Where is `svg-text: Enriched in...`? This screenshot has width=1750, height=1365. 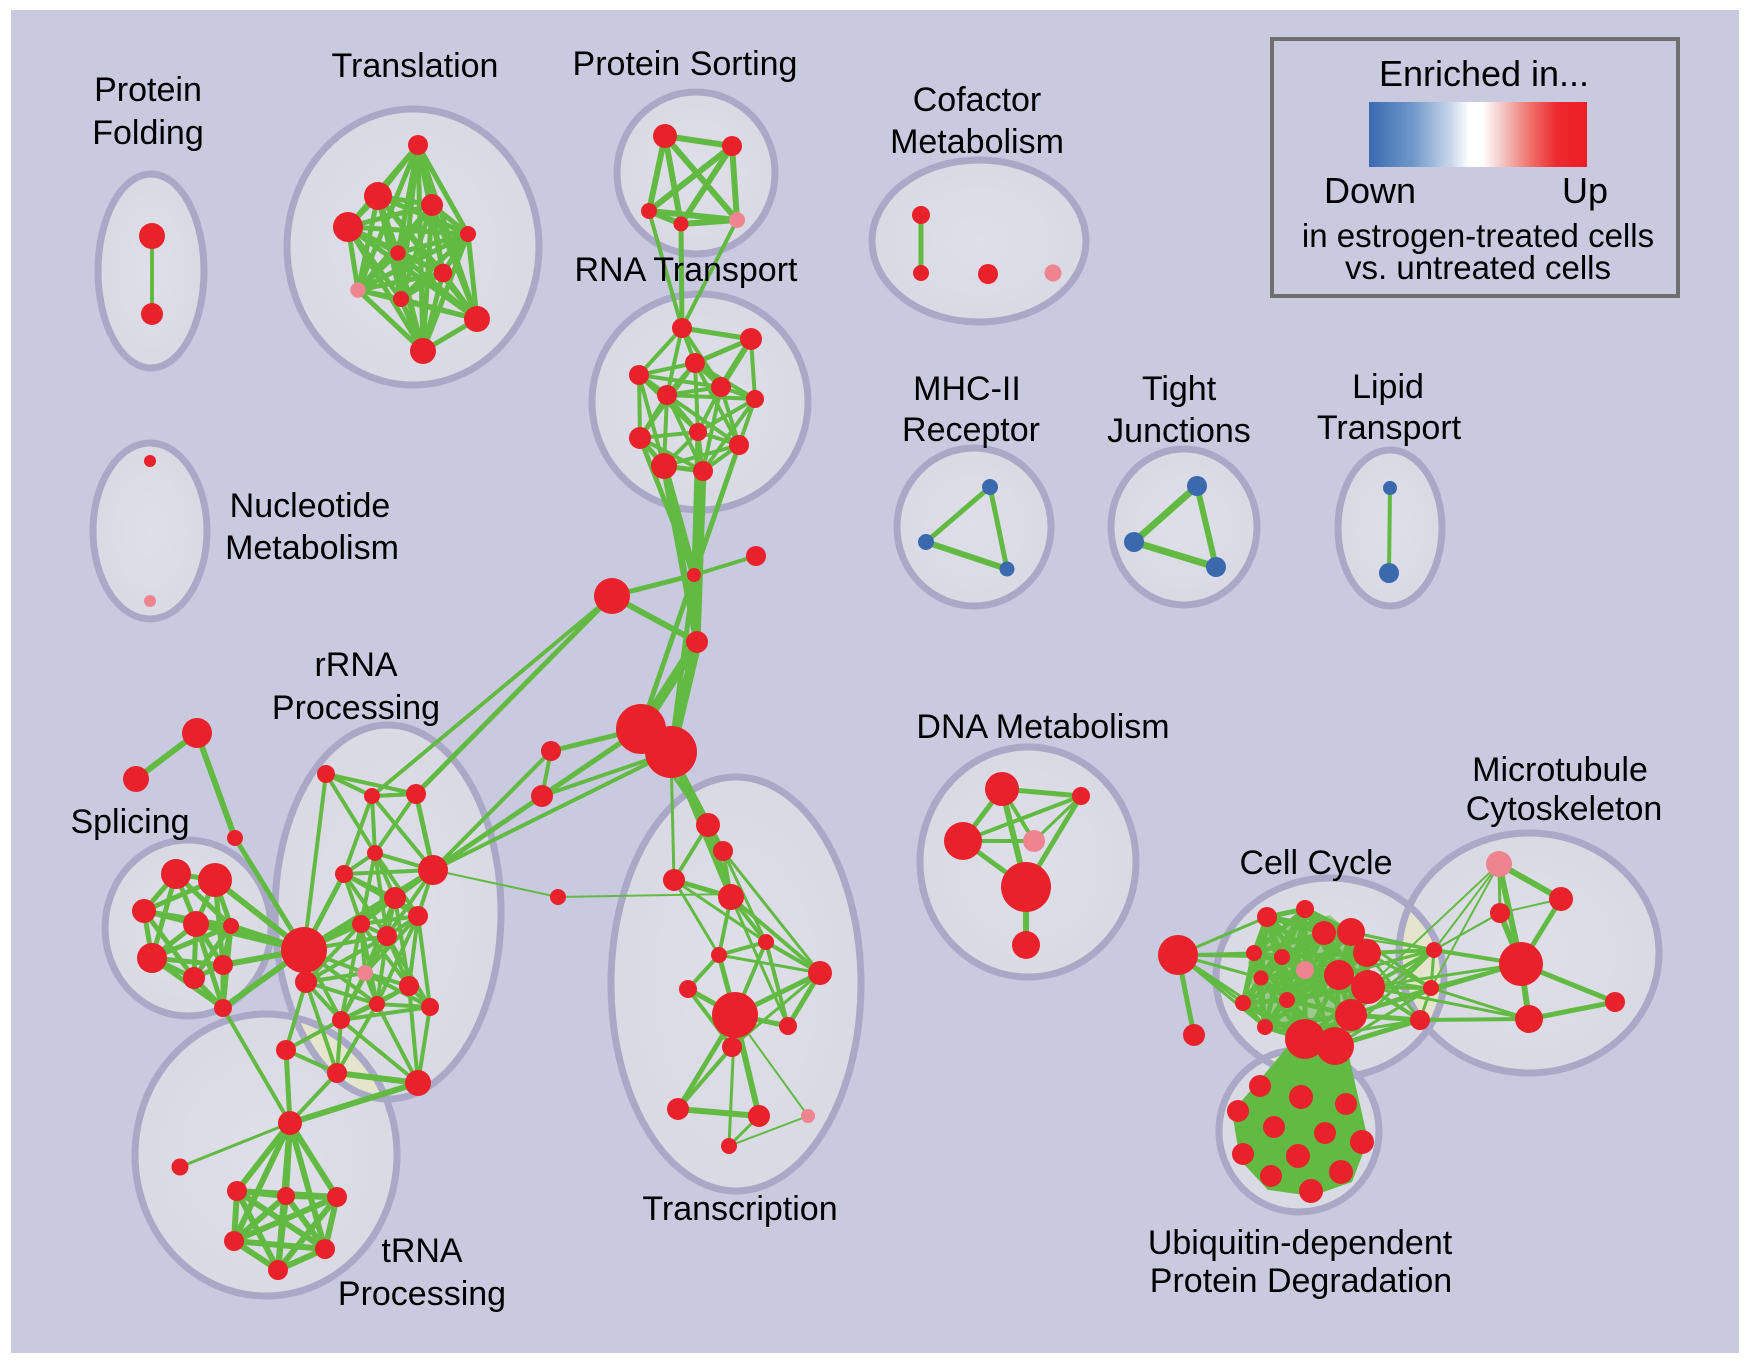 svg-text: Enriched in... is located at coordinates (1484, 73).